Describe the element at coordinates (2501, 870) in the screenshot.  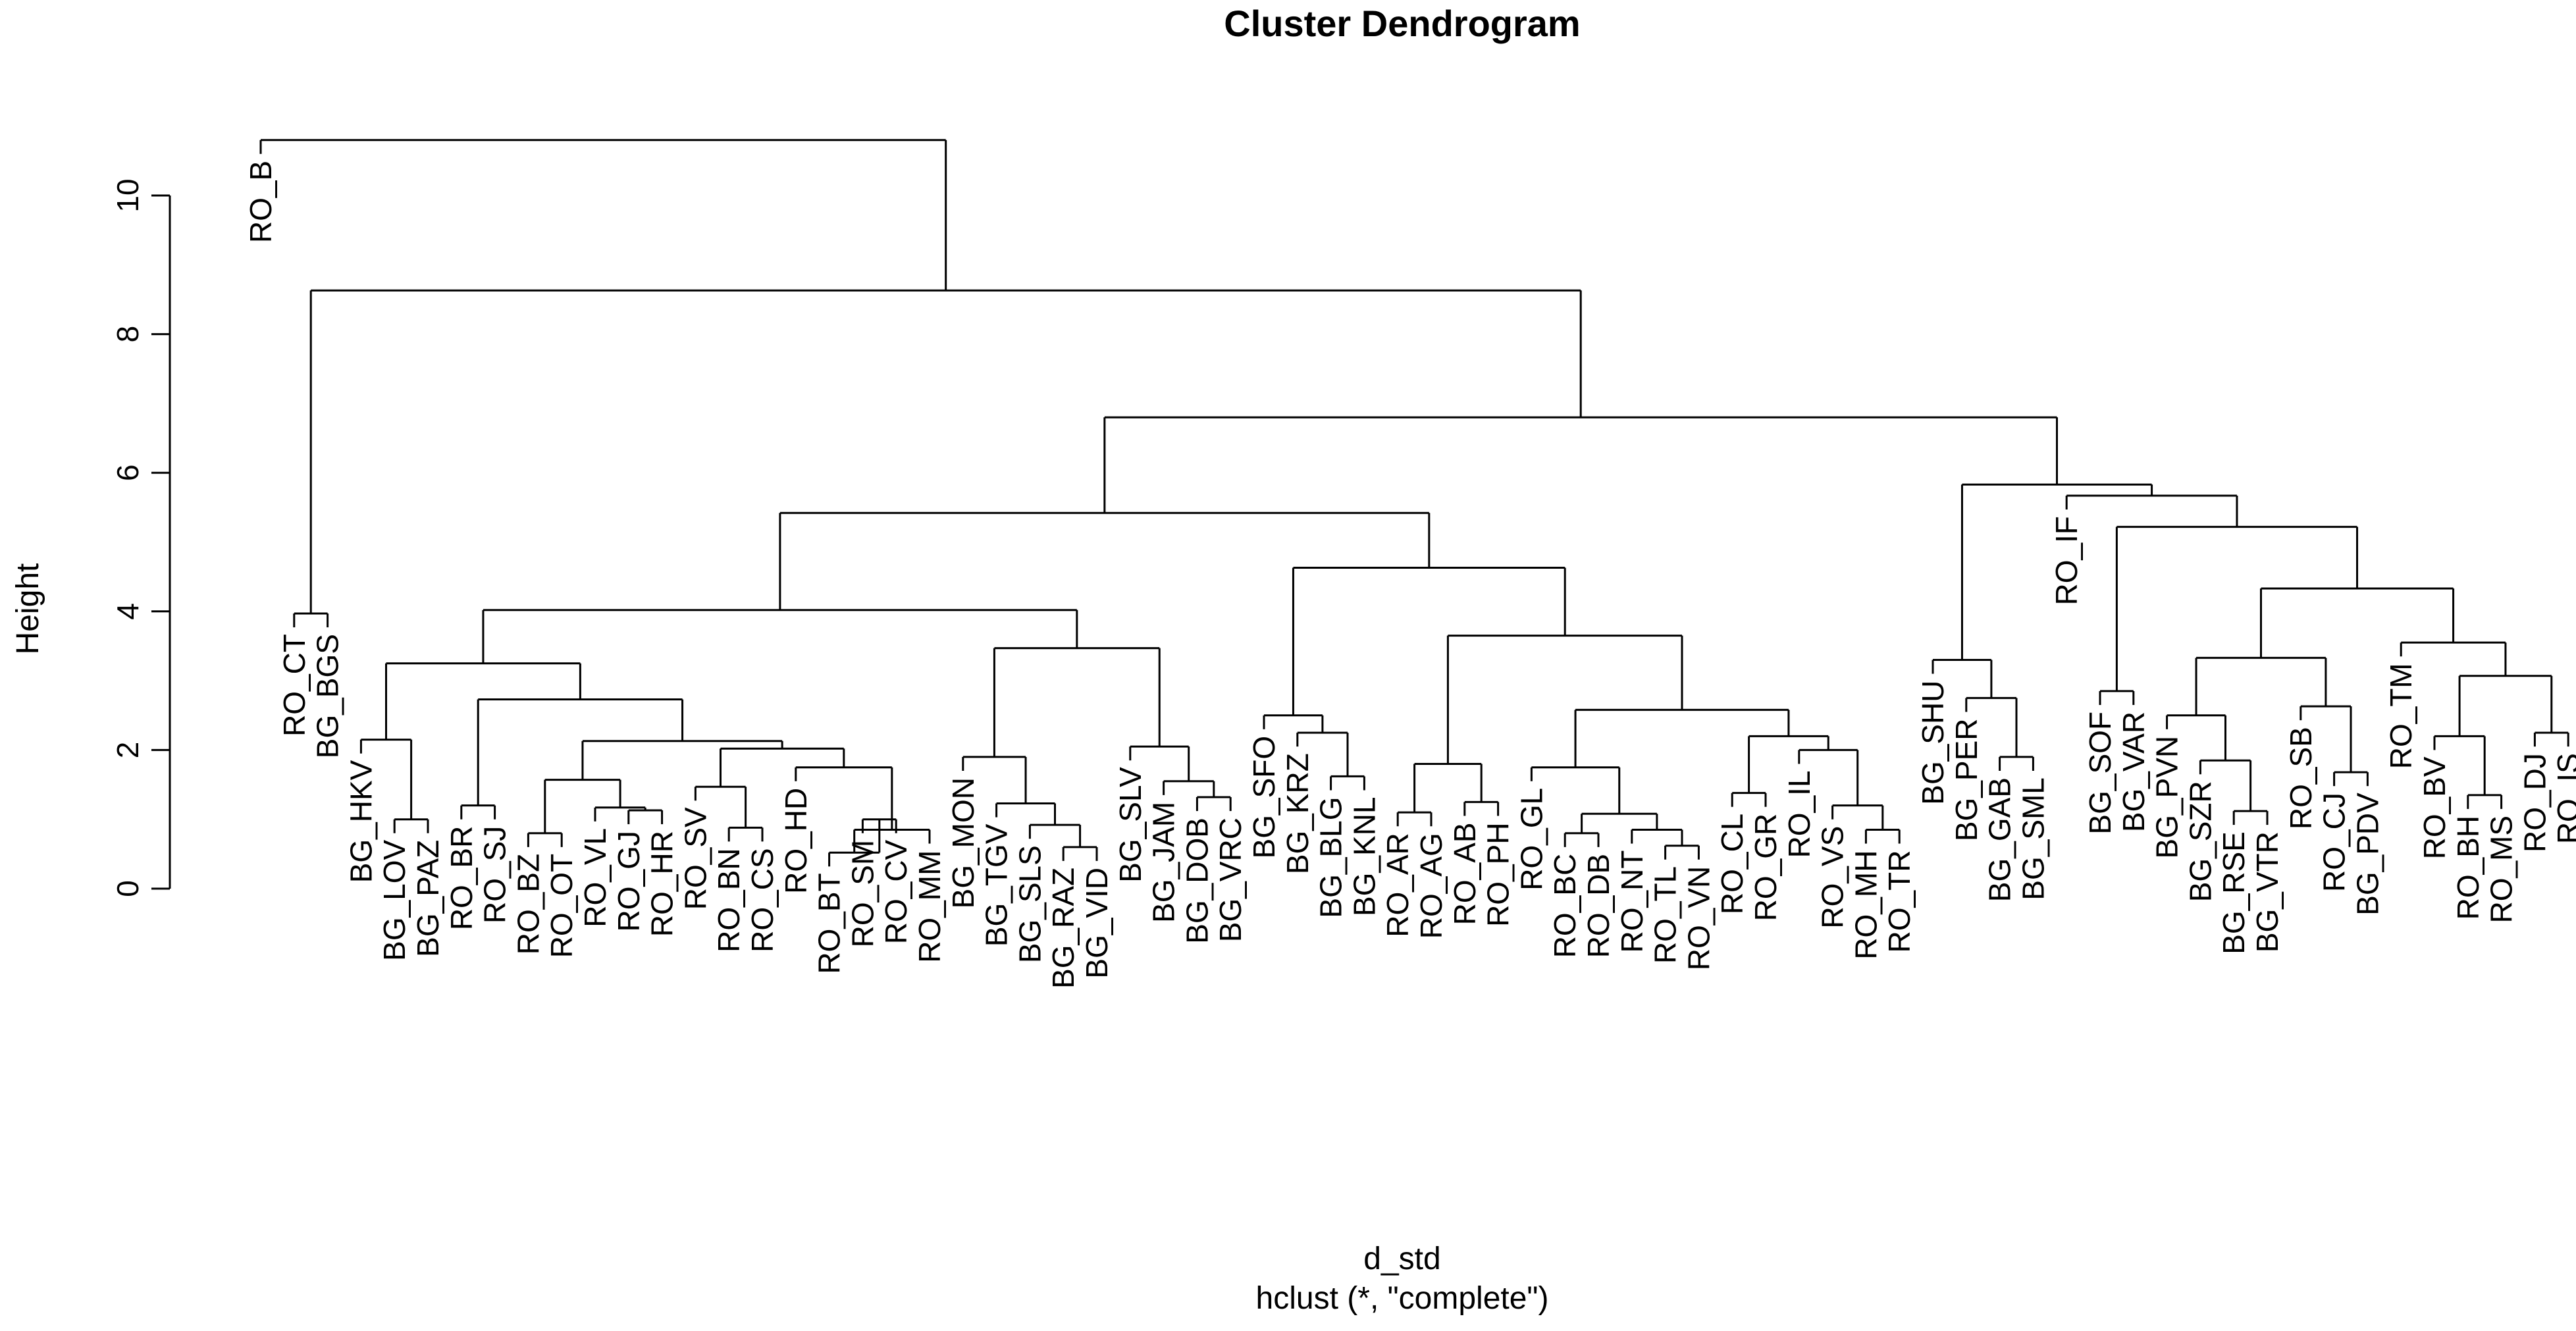
I see `leaf-label: RO_MS` at that location.